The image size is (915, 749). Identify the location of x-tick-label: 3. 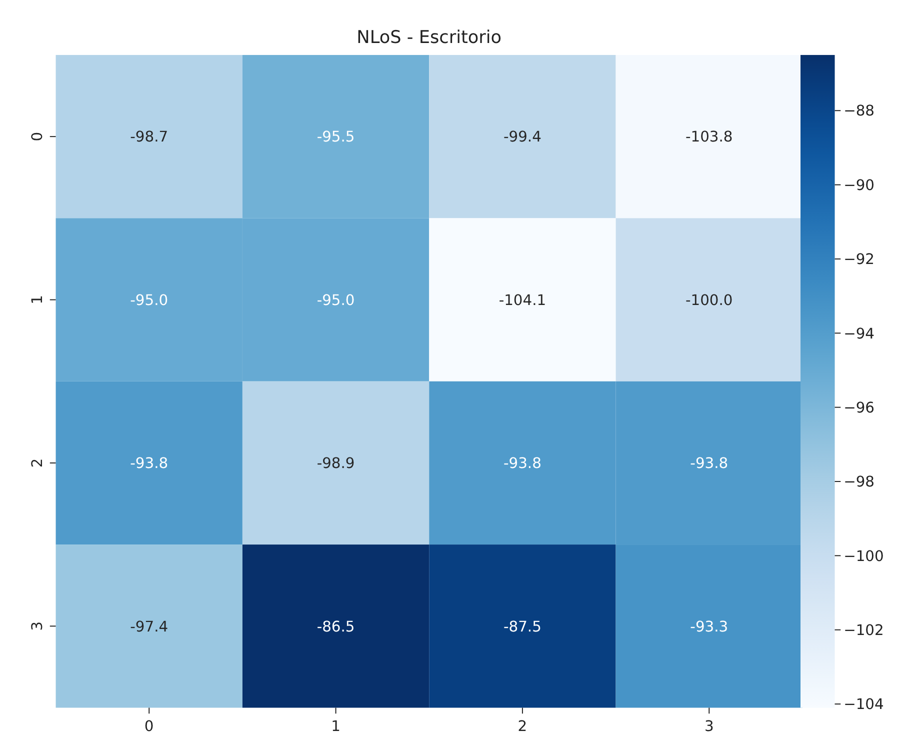
(709, 727).